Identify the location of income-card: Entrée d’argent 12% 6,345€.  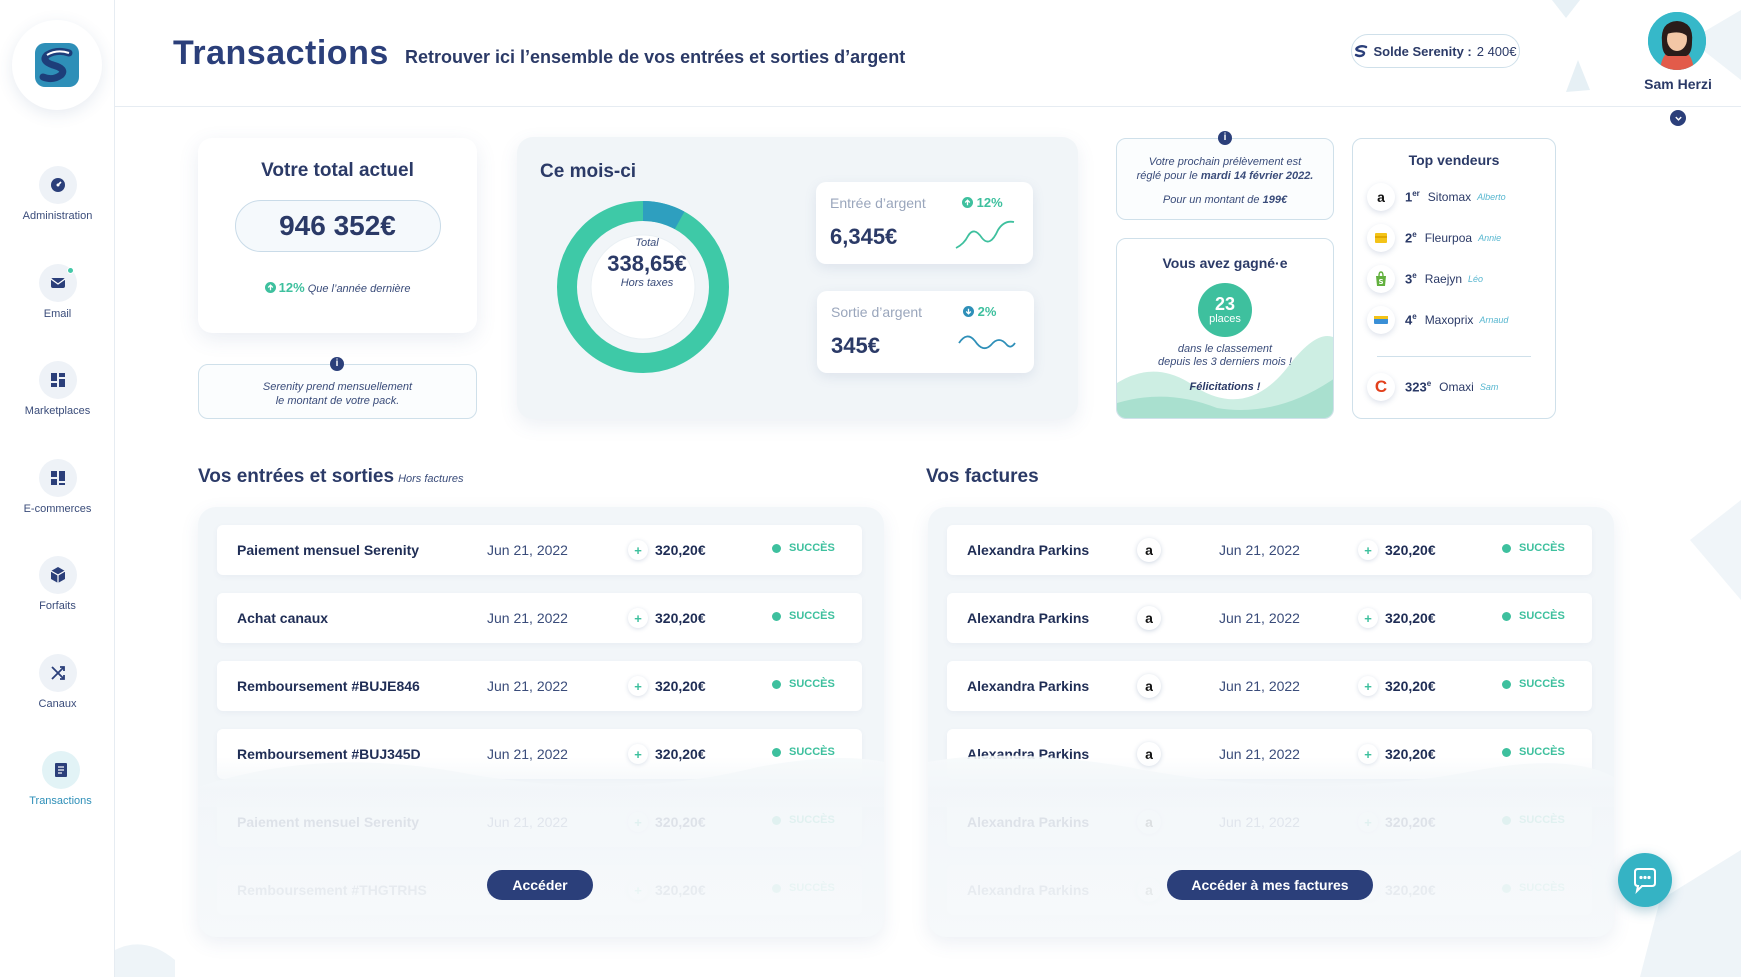
(924, 223).